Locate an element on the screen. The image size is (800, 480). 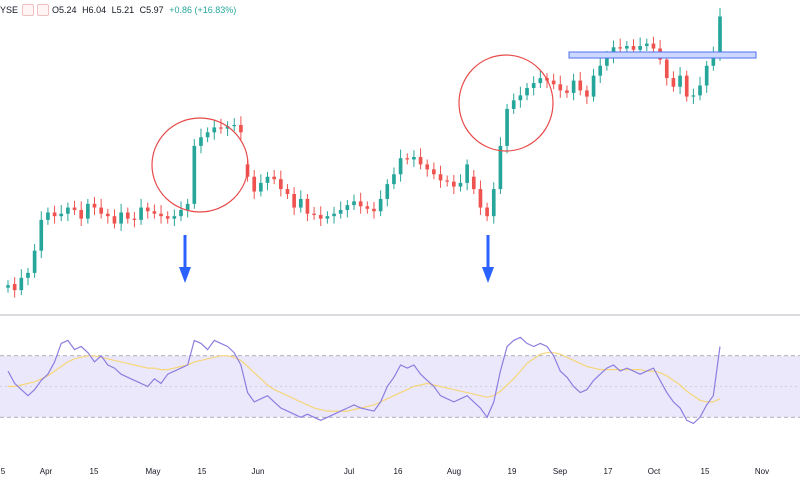
close-value: C5.97 is located at coordinates (151, 10).